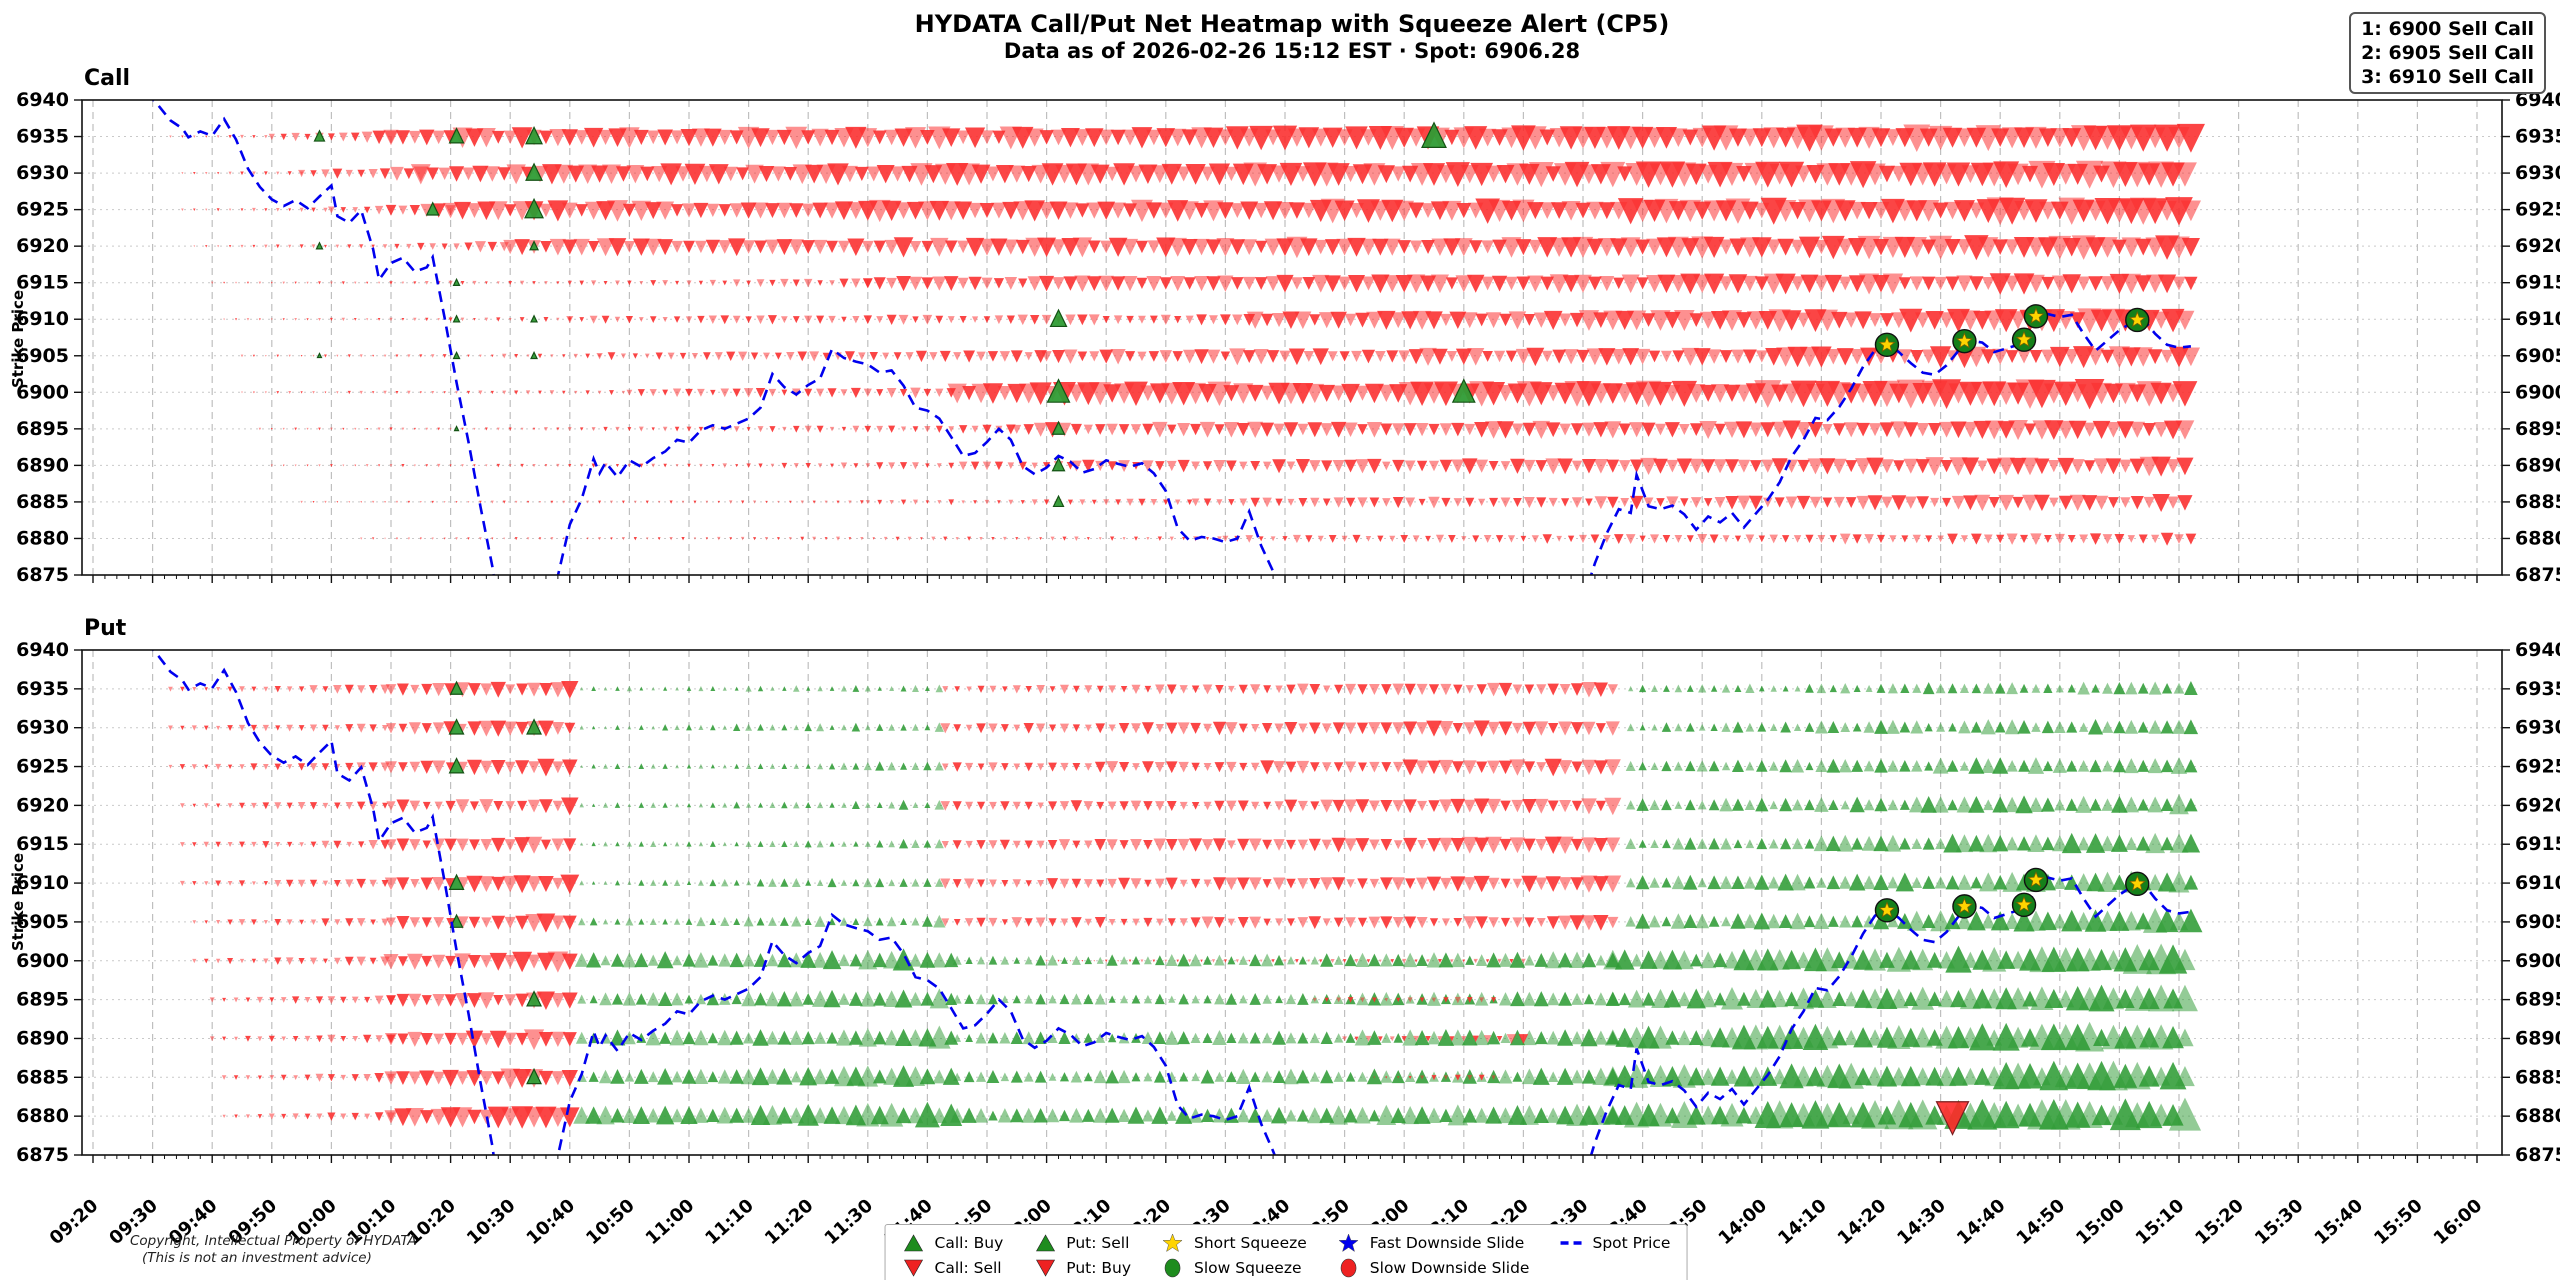 This screenshot has width=2560, height=1280. Describe the element at coordinates (1173, 1268) in the screenshot. I see `circle-icon` at that location.